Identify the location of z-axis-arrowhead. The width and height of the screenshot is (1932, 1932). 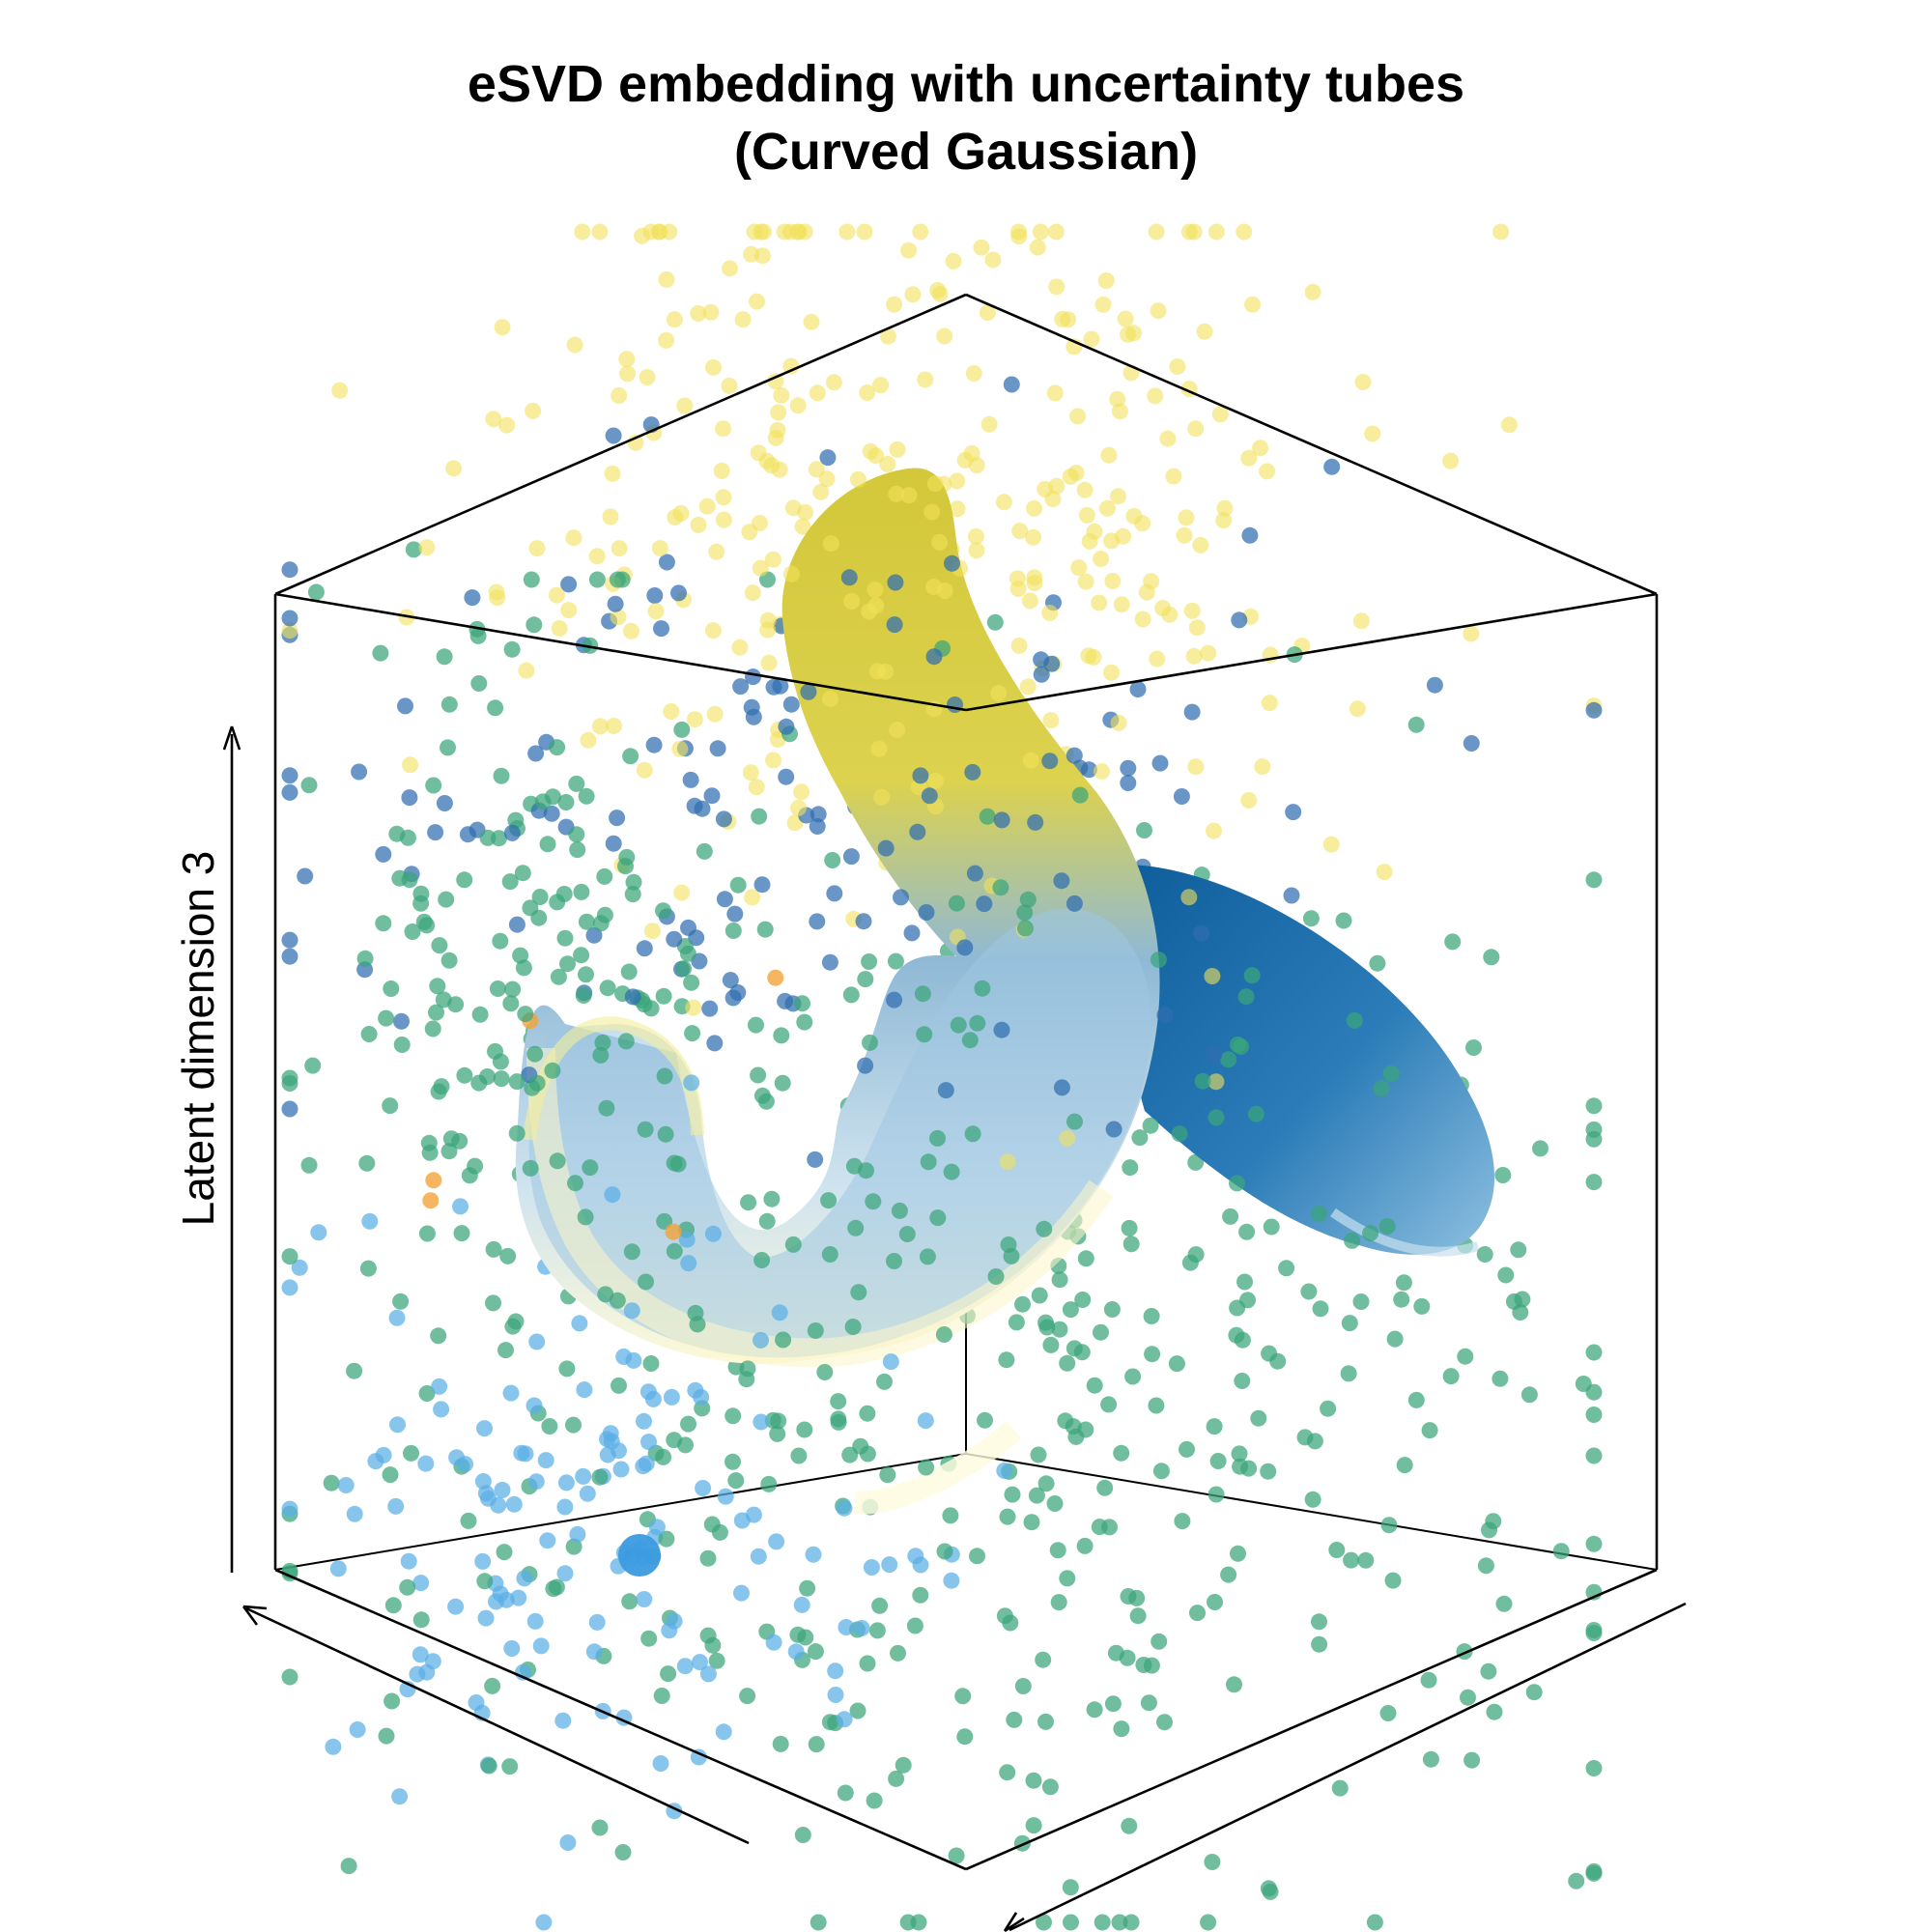
(232, 738).